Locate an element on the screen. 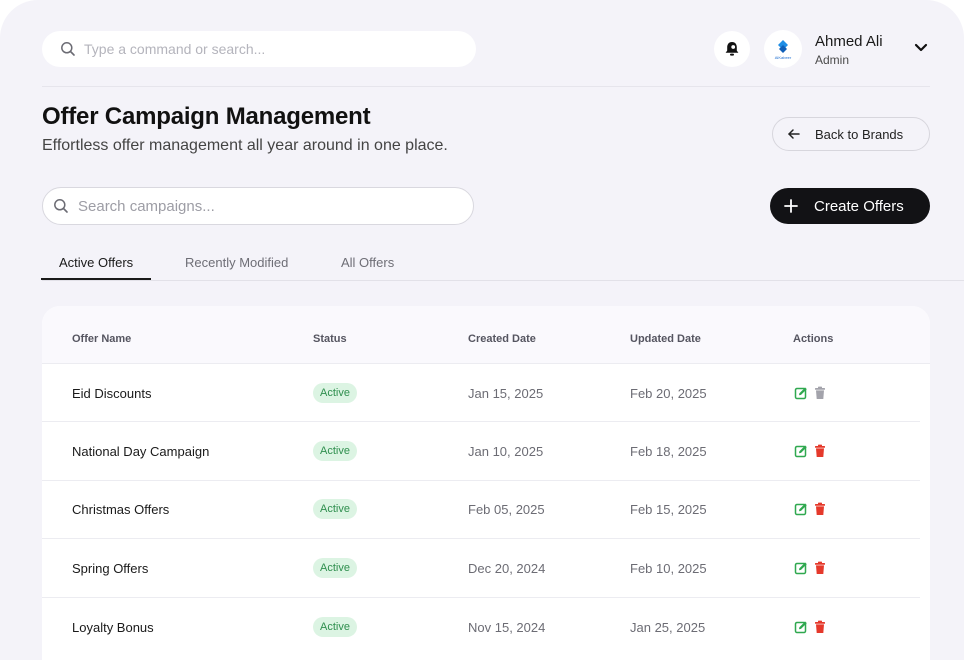  offer-name: Christmas Offers is located at coordinates (121, 509).